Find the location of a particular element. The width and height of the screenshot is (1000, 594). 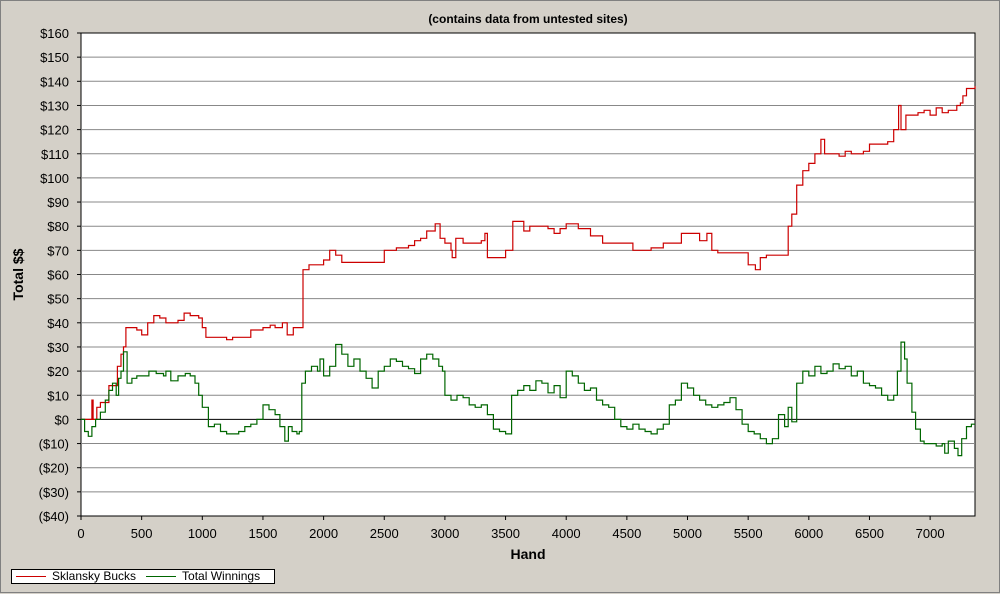

y-tick-label: $50 is located at coordinates (58, 299).